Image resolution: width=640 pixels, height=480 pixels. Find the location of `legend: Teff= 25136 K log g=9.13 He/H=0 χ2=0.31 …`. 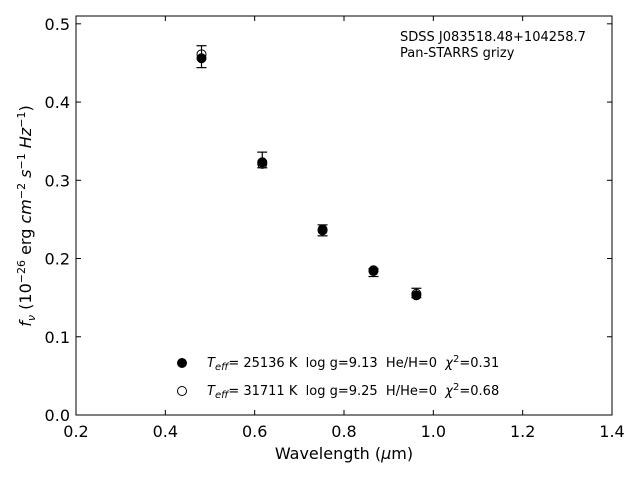

legend: Teff= 25136 K log g=9.13 He/H=0 χ2=0.31 … is located at coordinates (338, 377).